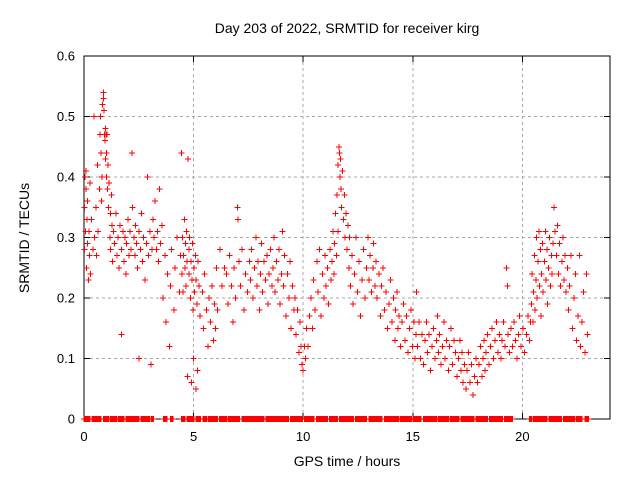  What do you see at coordinates (66, 237) in the screenshot?
I see `y-tick-label: 0.3` at bounding box center [66, 237].